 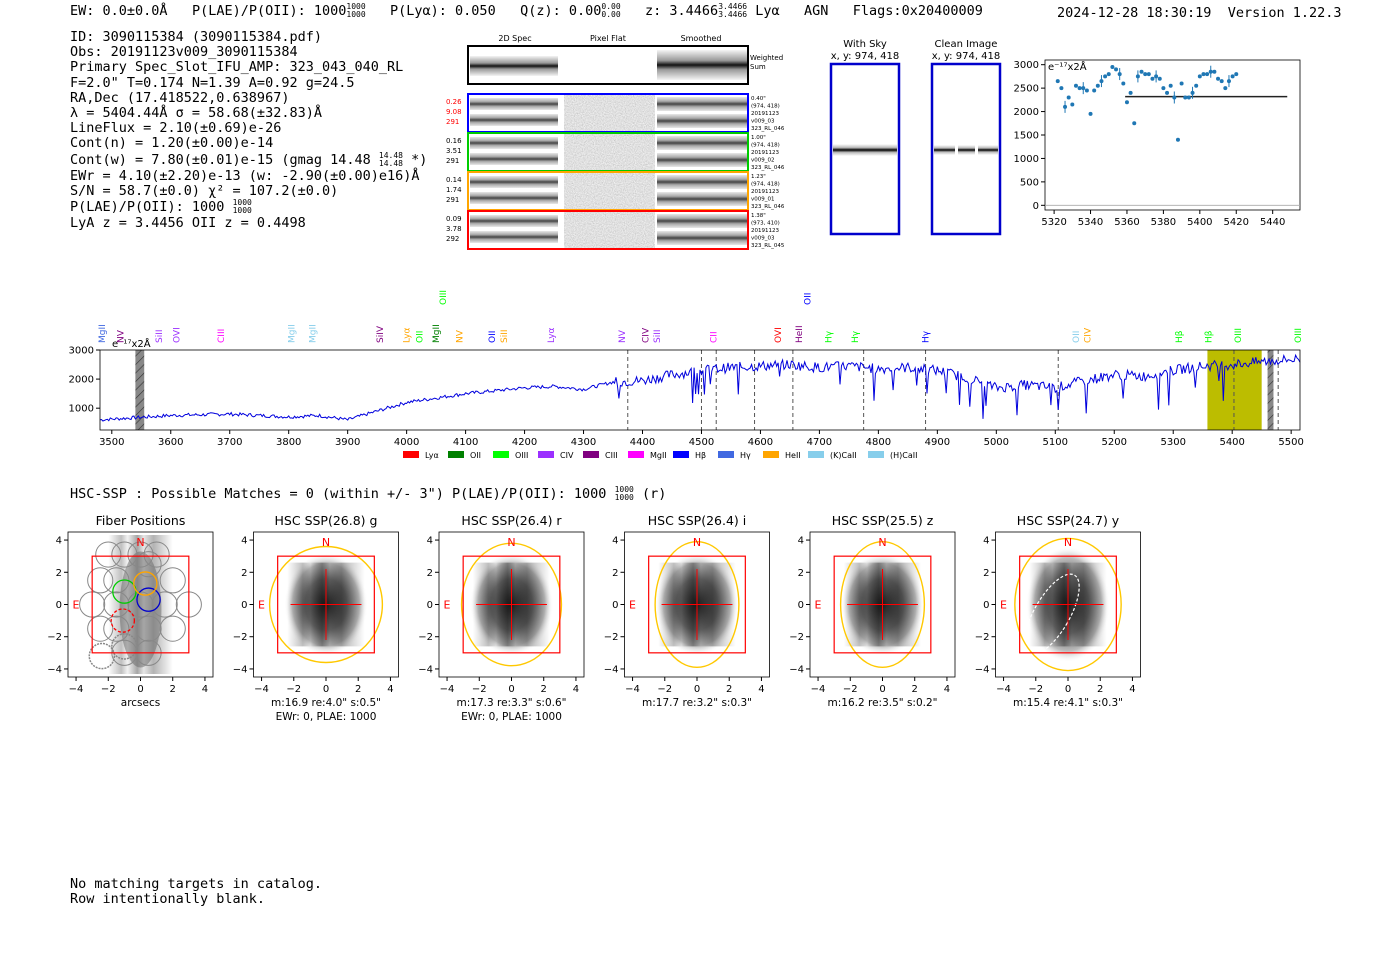 I want to click on svg-text: Weighted, so click(x=766, y=58).